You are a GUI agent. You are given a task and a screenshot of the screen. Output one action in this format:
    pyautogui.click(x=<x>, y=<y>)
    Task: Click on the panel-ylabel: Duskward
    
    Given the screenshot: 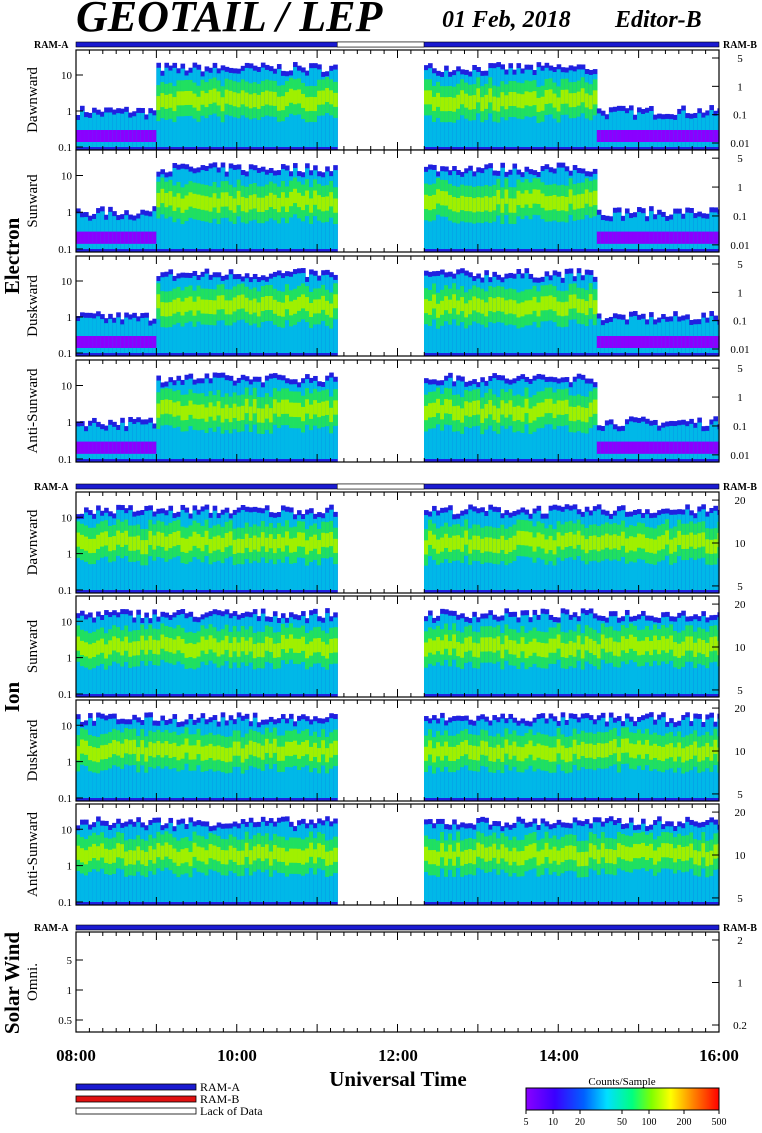 What is the action you would take?
    pyautogui.click(x=33, y=306)
    